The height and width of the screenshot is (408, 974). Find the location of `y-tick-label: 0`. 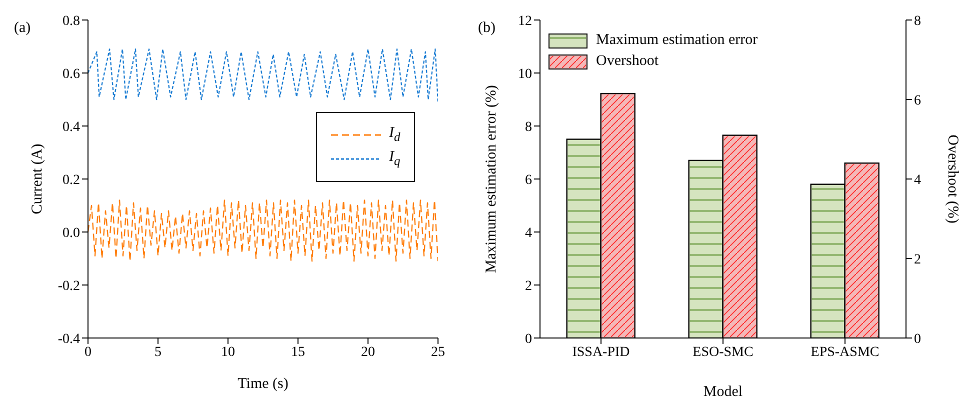

y-tick-label: 0 is located at coordinates (528, 339).